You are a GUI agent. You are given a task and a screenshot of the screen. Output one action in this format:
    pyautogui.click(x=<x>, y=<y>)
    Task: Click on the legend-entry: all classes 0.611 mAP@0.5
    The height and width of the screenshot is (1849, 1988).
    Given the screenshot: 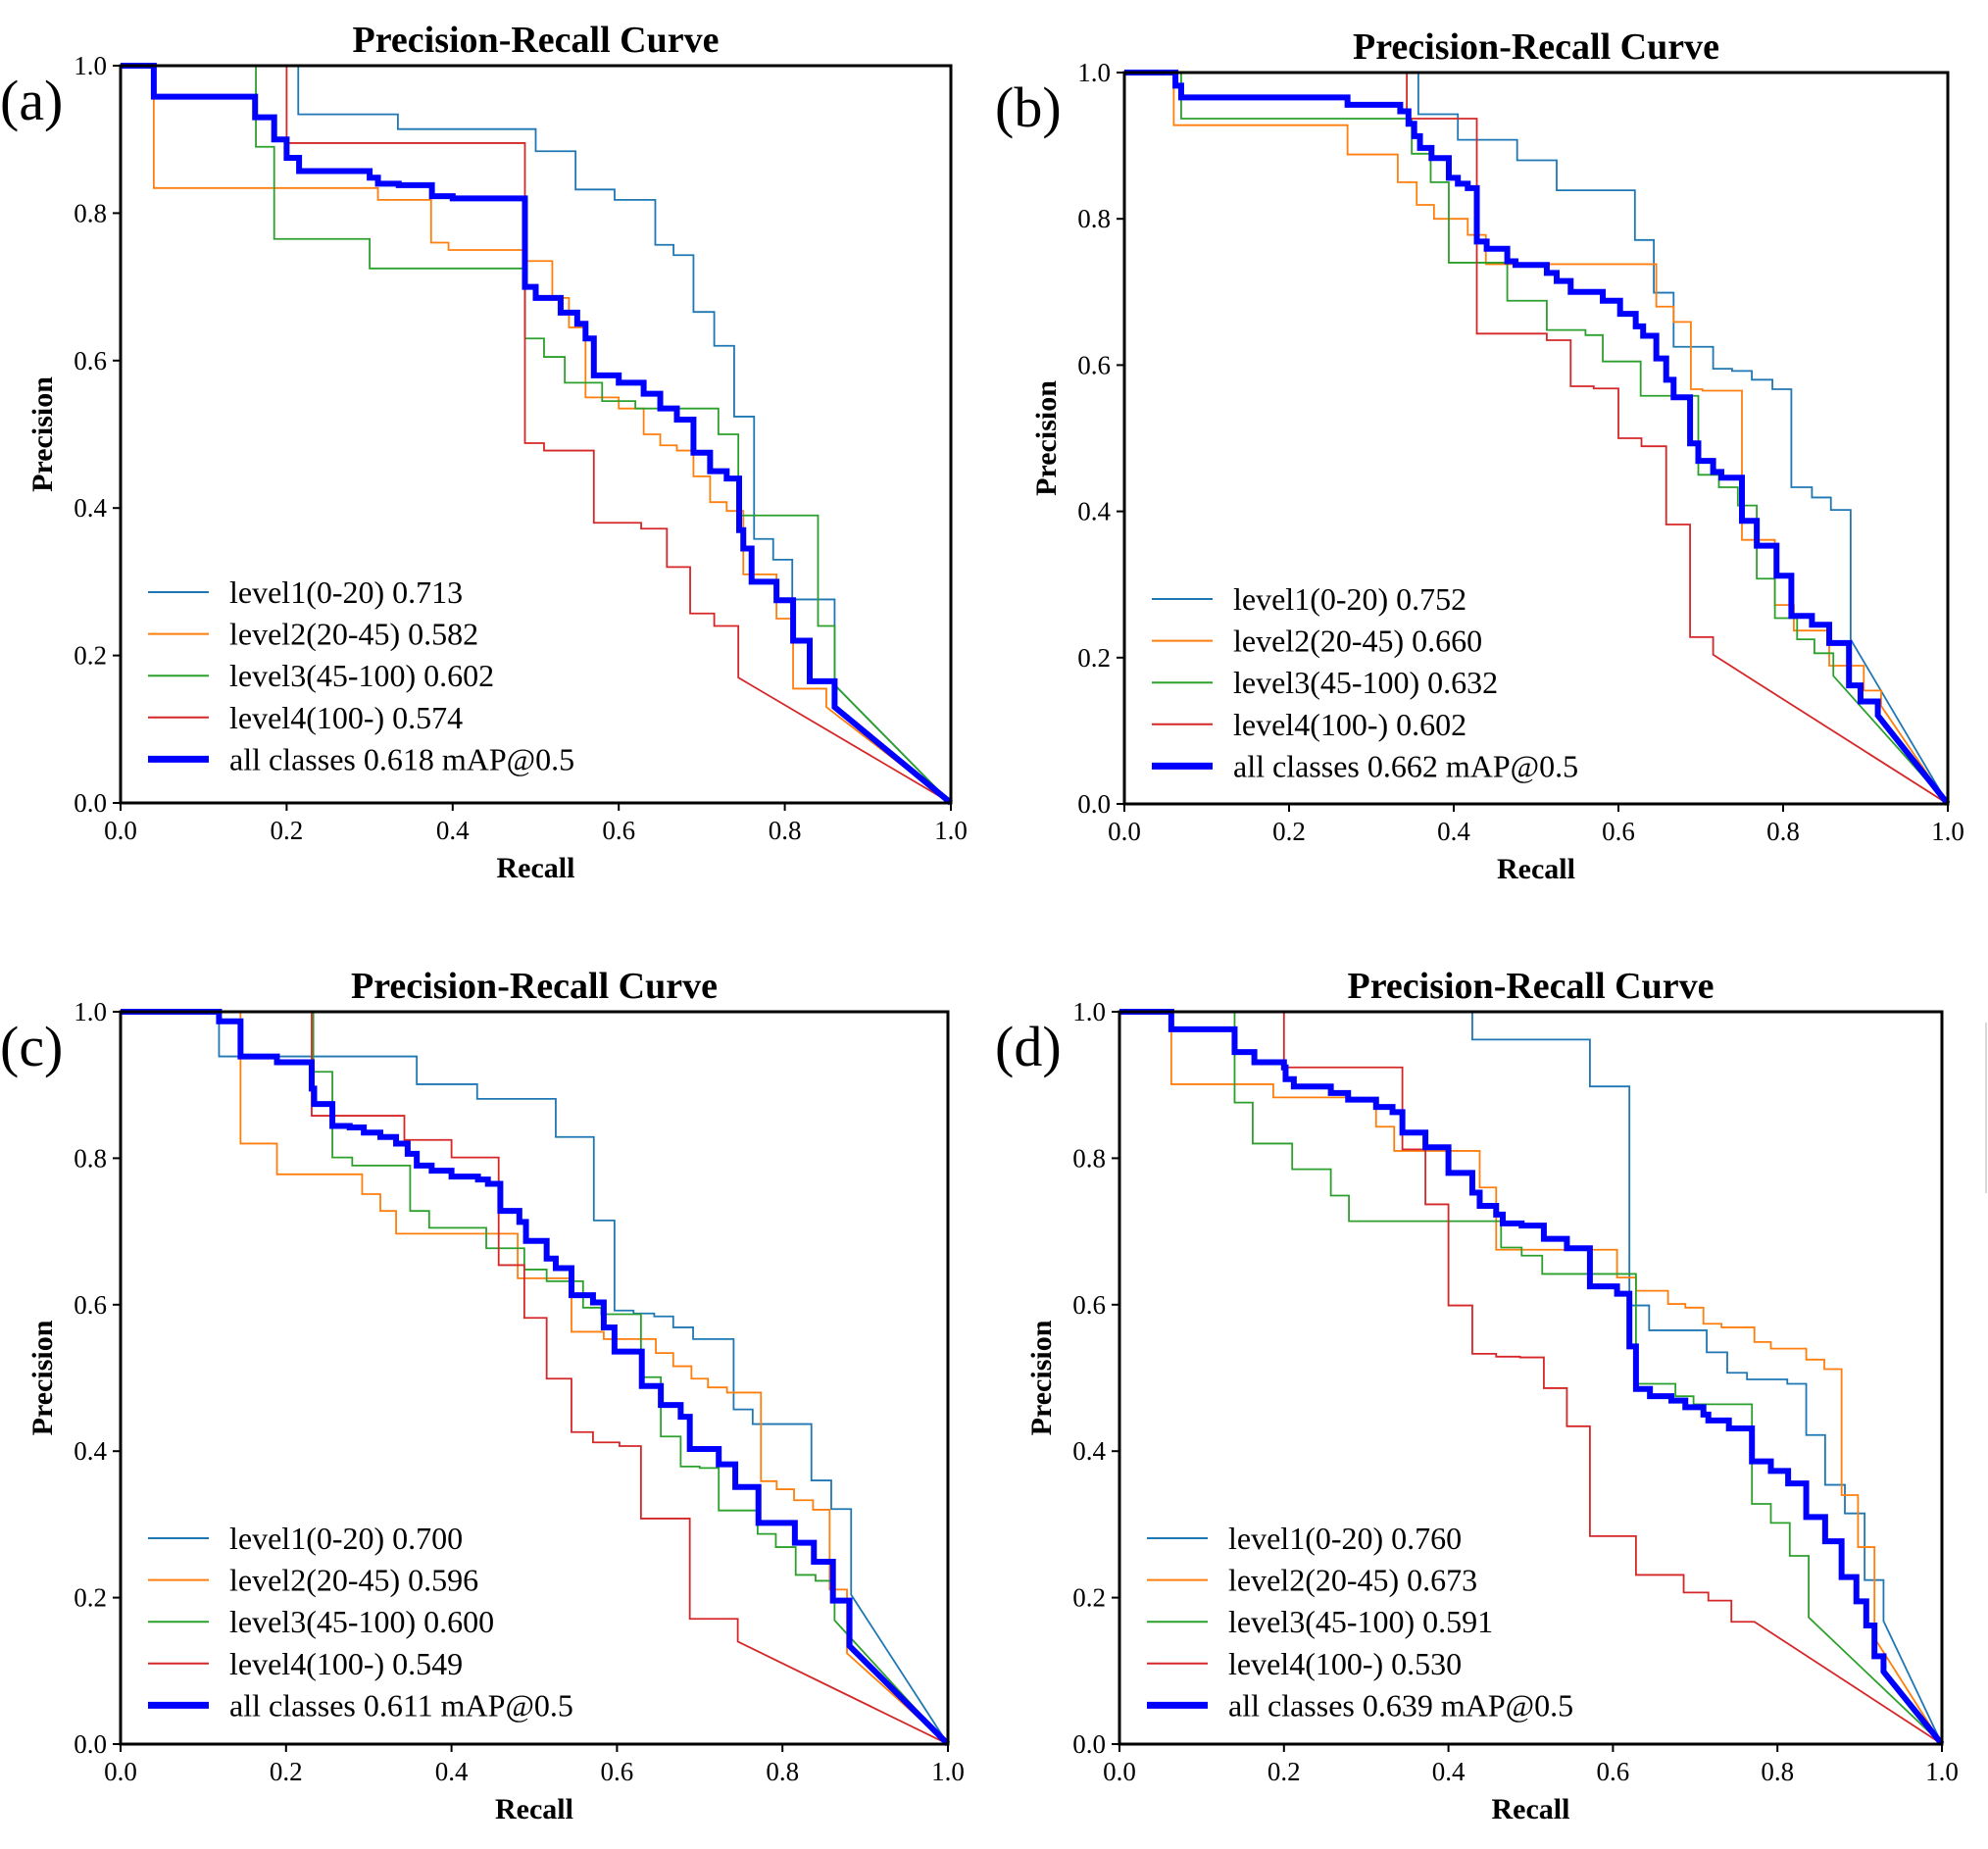 What is the action you would take?
    pyautogui.click(x=401, y=1705)
    